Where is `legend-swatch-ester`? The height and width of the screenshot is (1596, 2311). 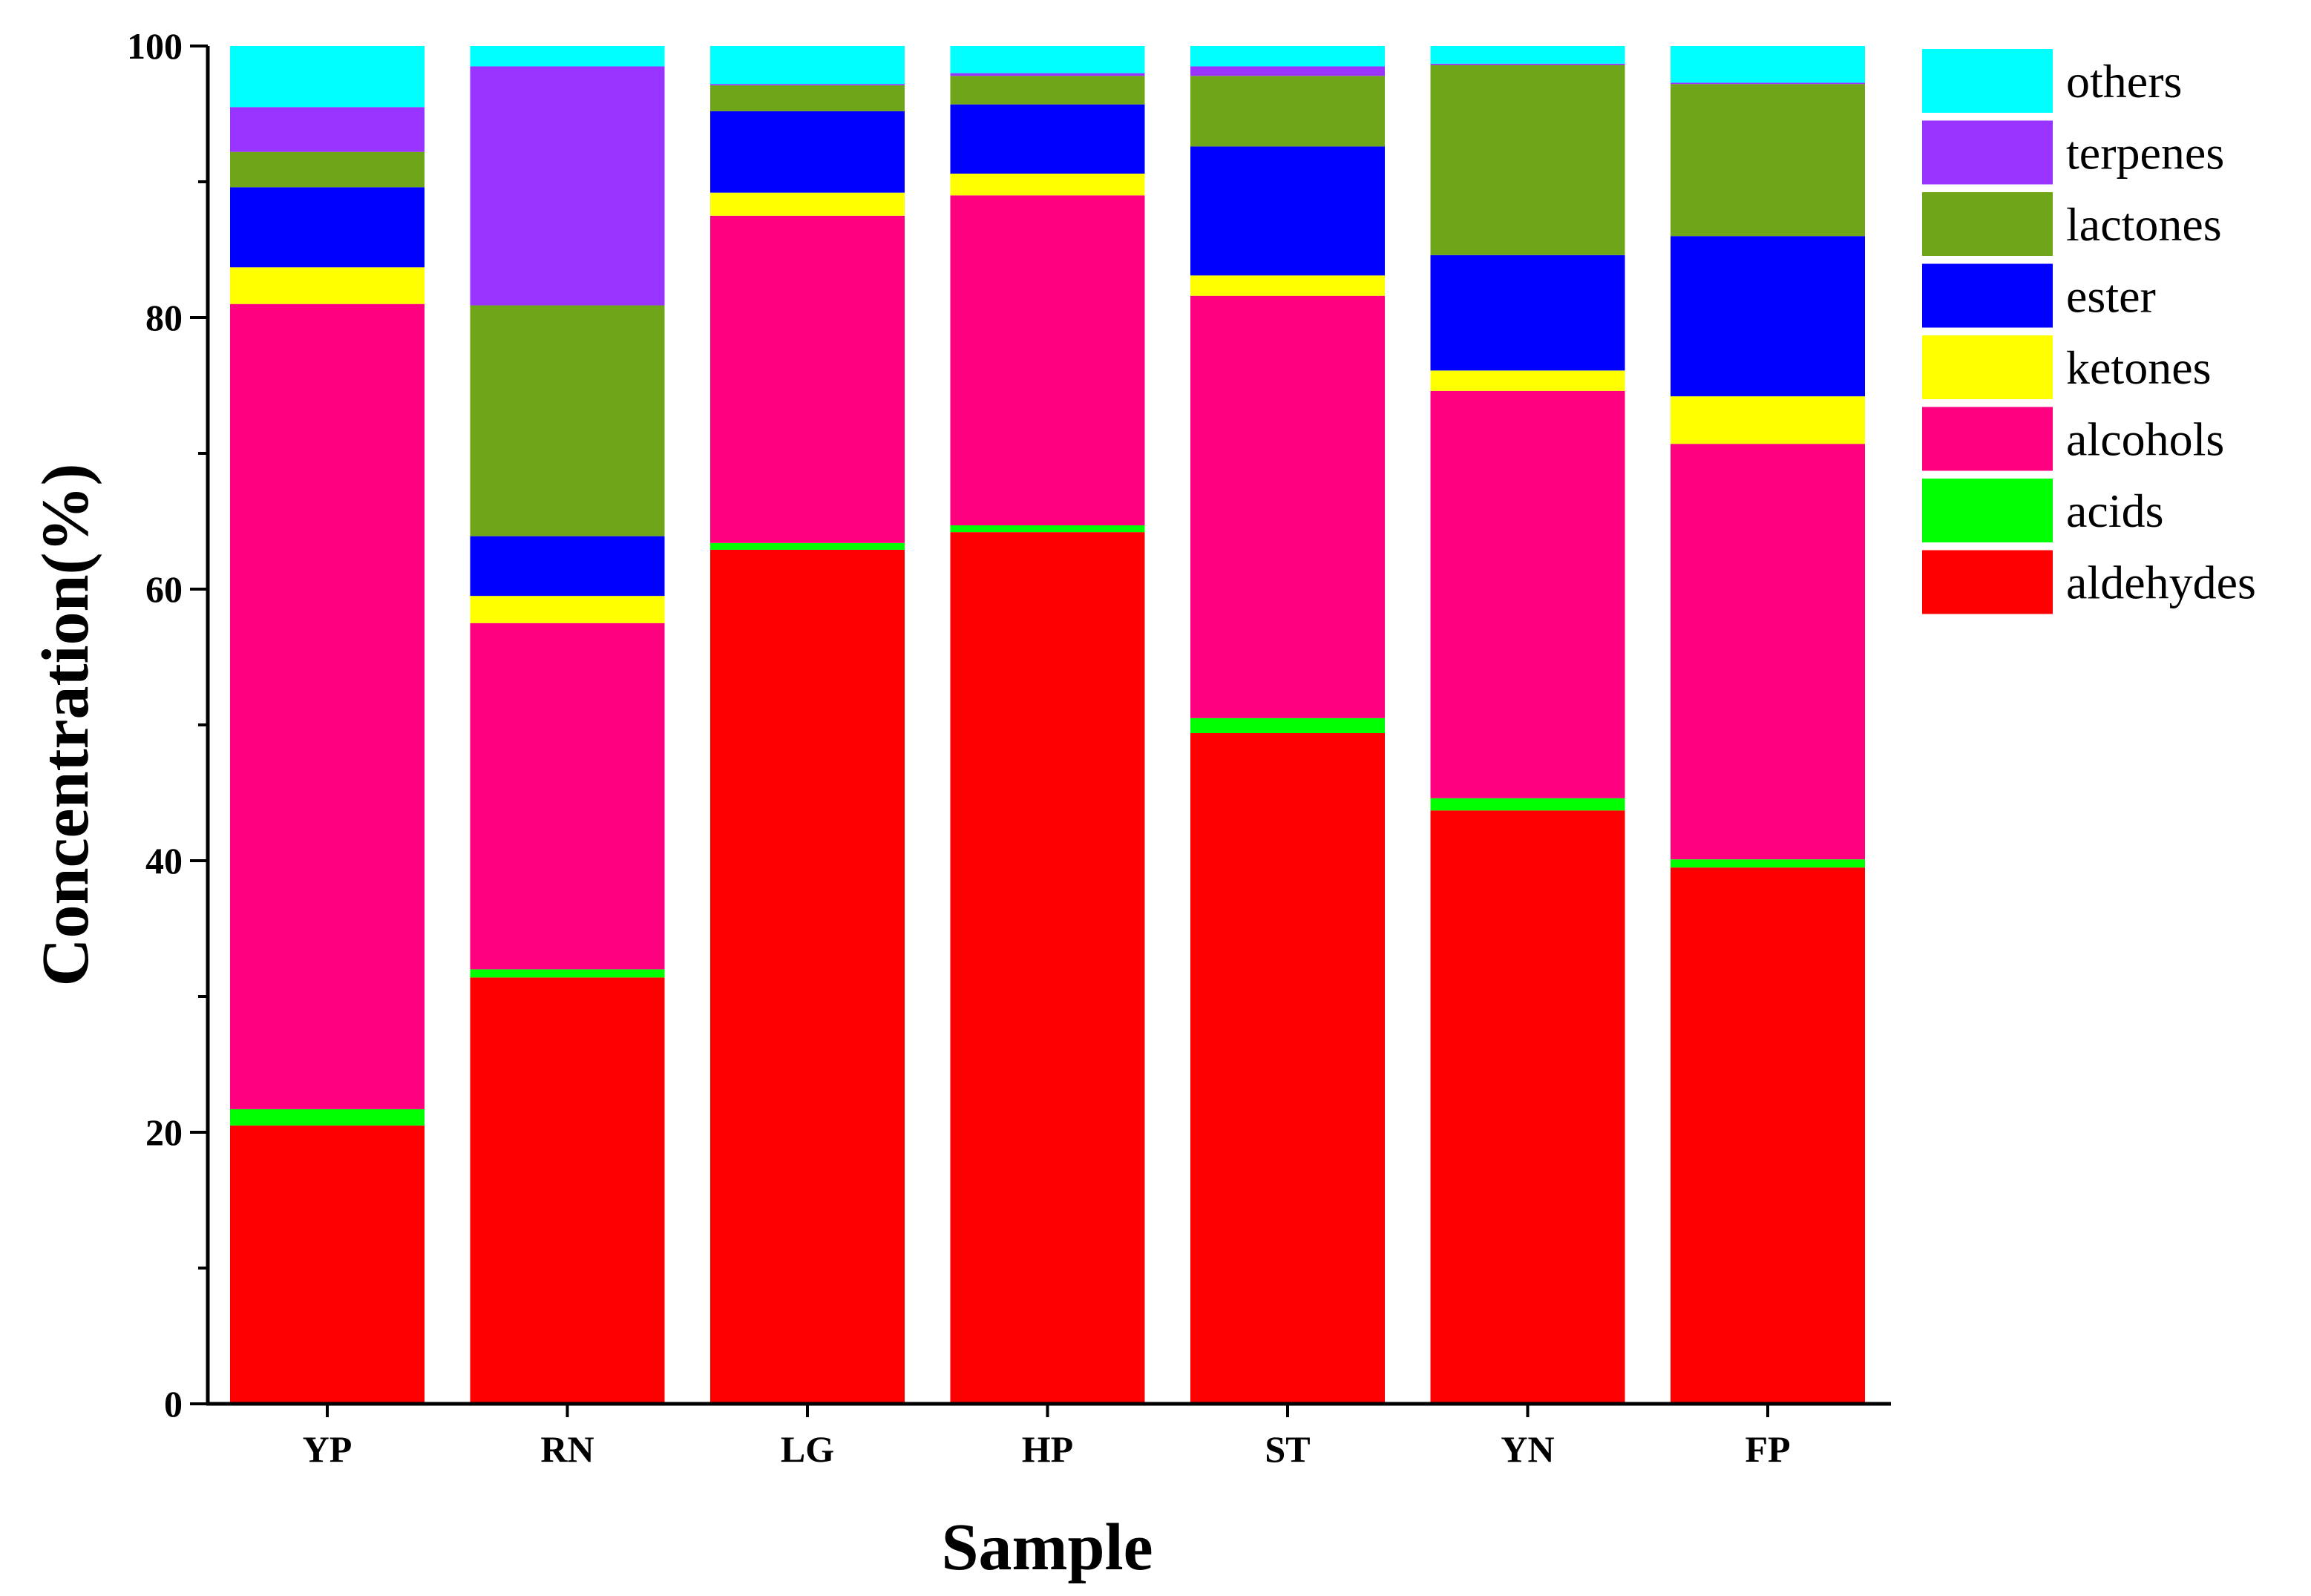 legend-swatch-ester is located at coordinates (1987, 295).